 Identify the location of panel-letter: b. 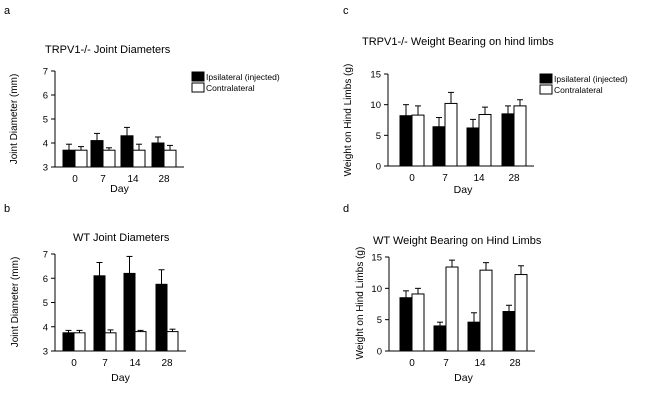
(7, 209).